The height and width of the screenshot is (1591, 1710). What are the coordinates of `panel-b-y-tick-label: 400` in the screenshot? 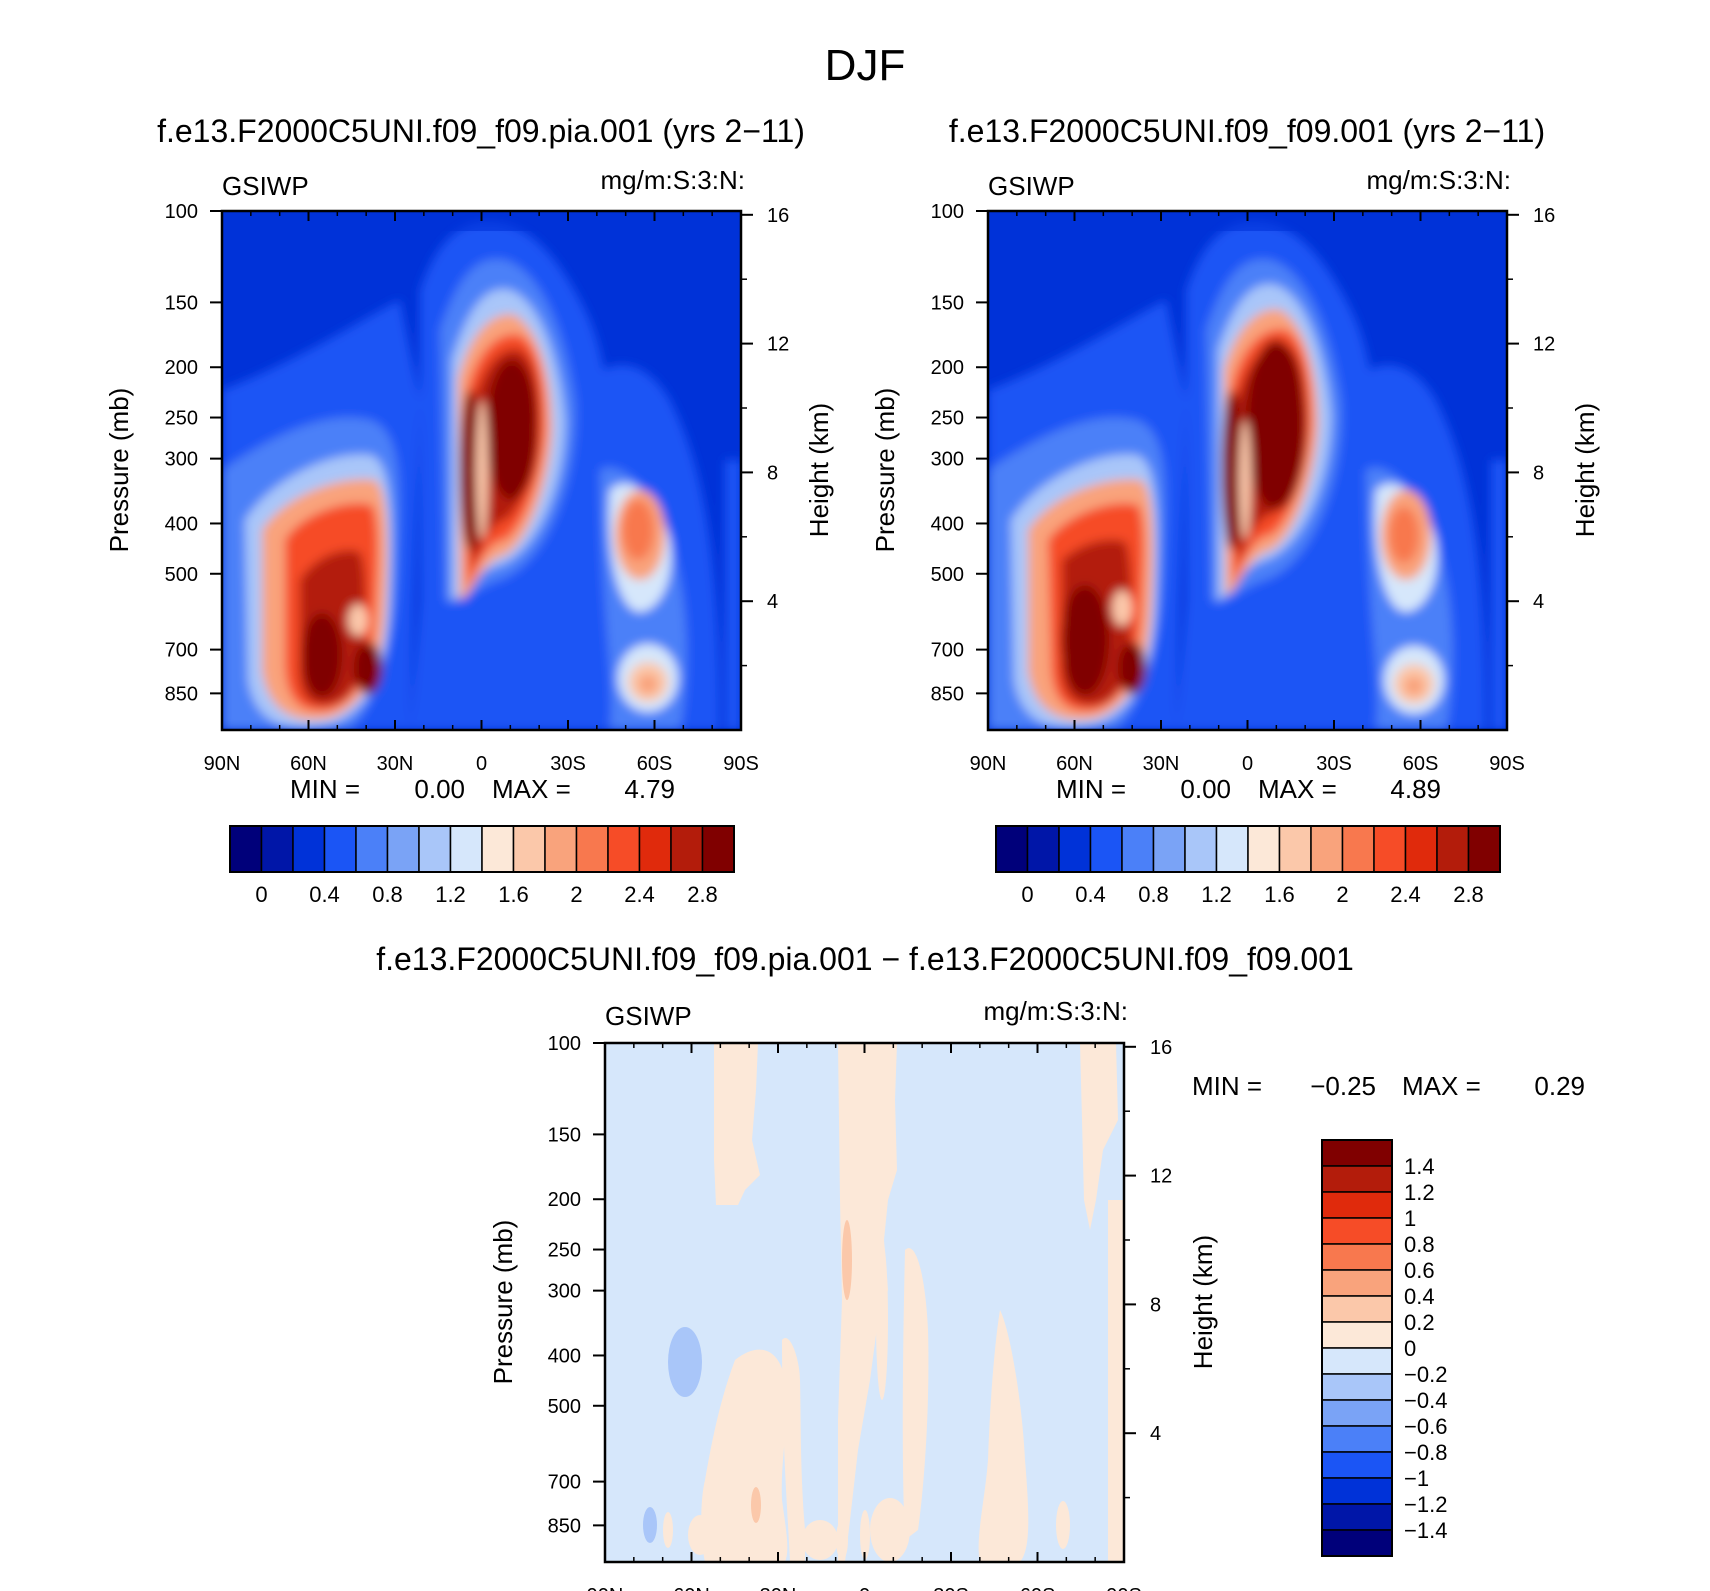 It's located at (947, 524).